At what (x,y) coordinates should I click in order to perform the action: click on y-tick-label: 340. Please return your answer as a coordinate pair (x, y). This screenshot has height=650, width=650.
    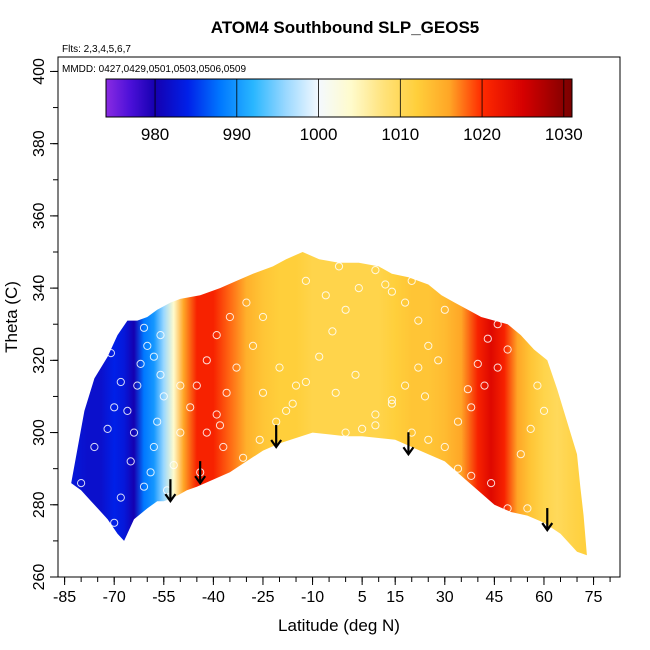
    Looking at the image, I should click on (39, 288).